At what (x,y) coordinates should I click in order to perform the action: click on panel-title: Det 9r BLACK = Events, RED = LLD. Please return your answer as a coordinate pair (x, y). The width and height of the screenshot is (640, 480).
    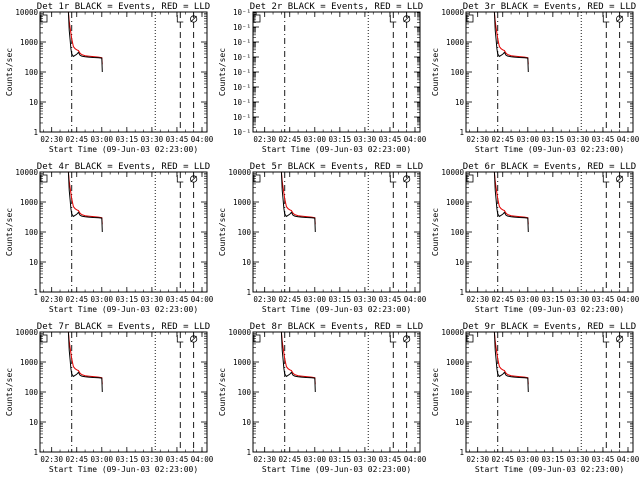
    Looking at the image, I should click on (549, 327).